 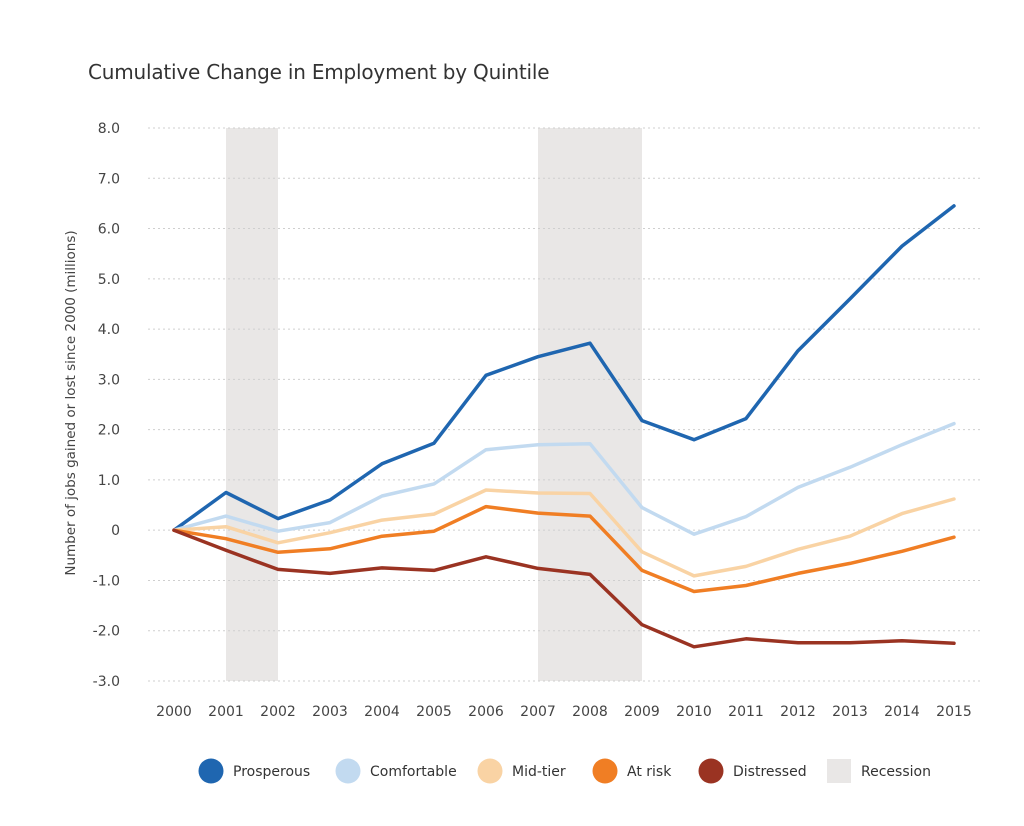 What do you see at coordinates (106, 682) in the screenshot?
I see `y-tick-label: -3.0` at bounding box center [106, 682].